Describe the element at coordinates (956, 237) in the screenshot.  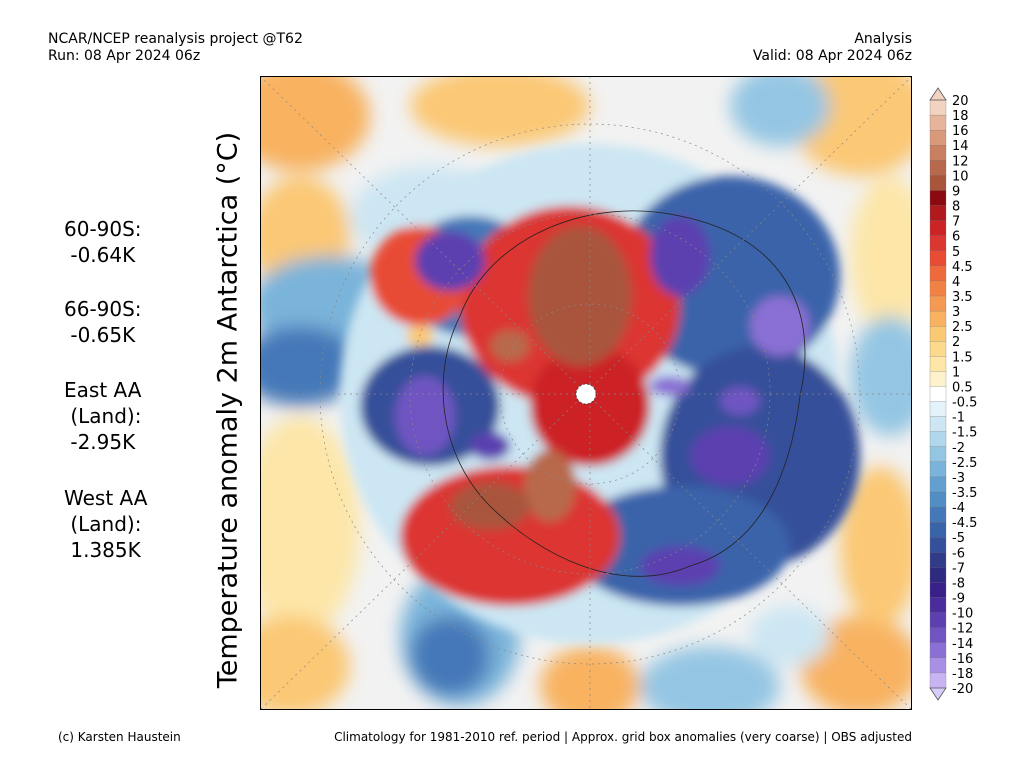
I see `colorbar-tick-label: 6` at that location.